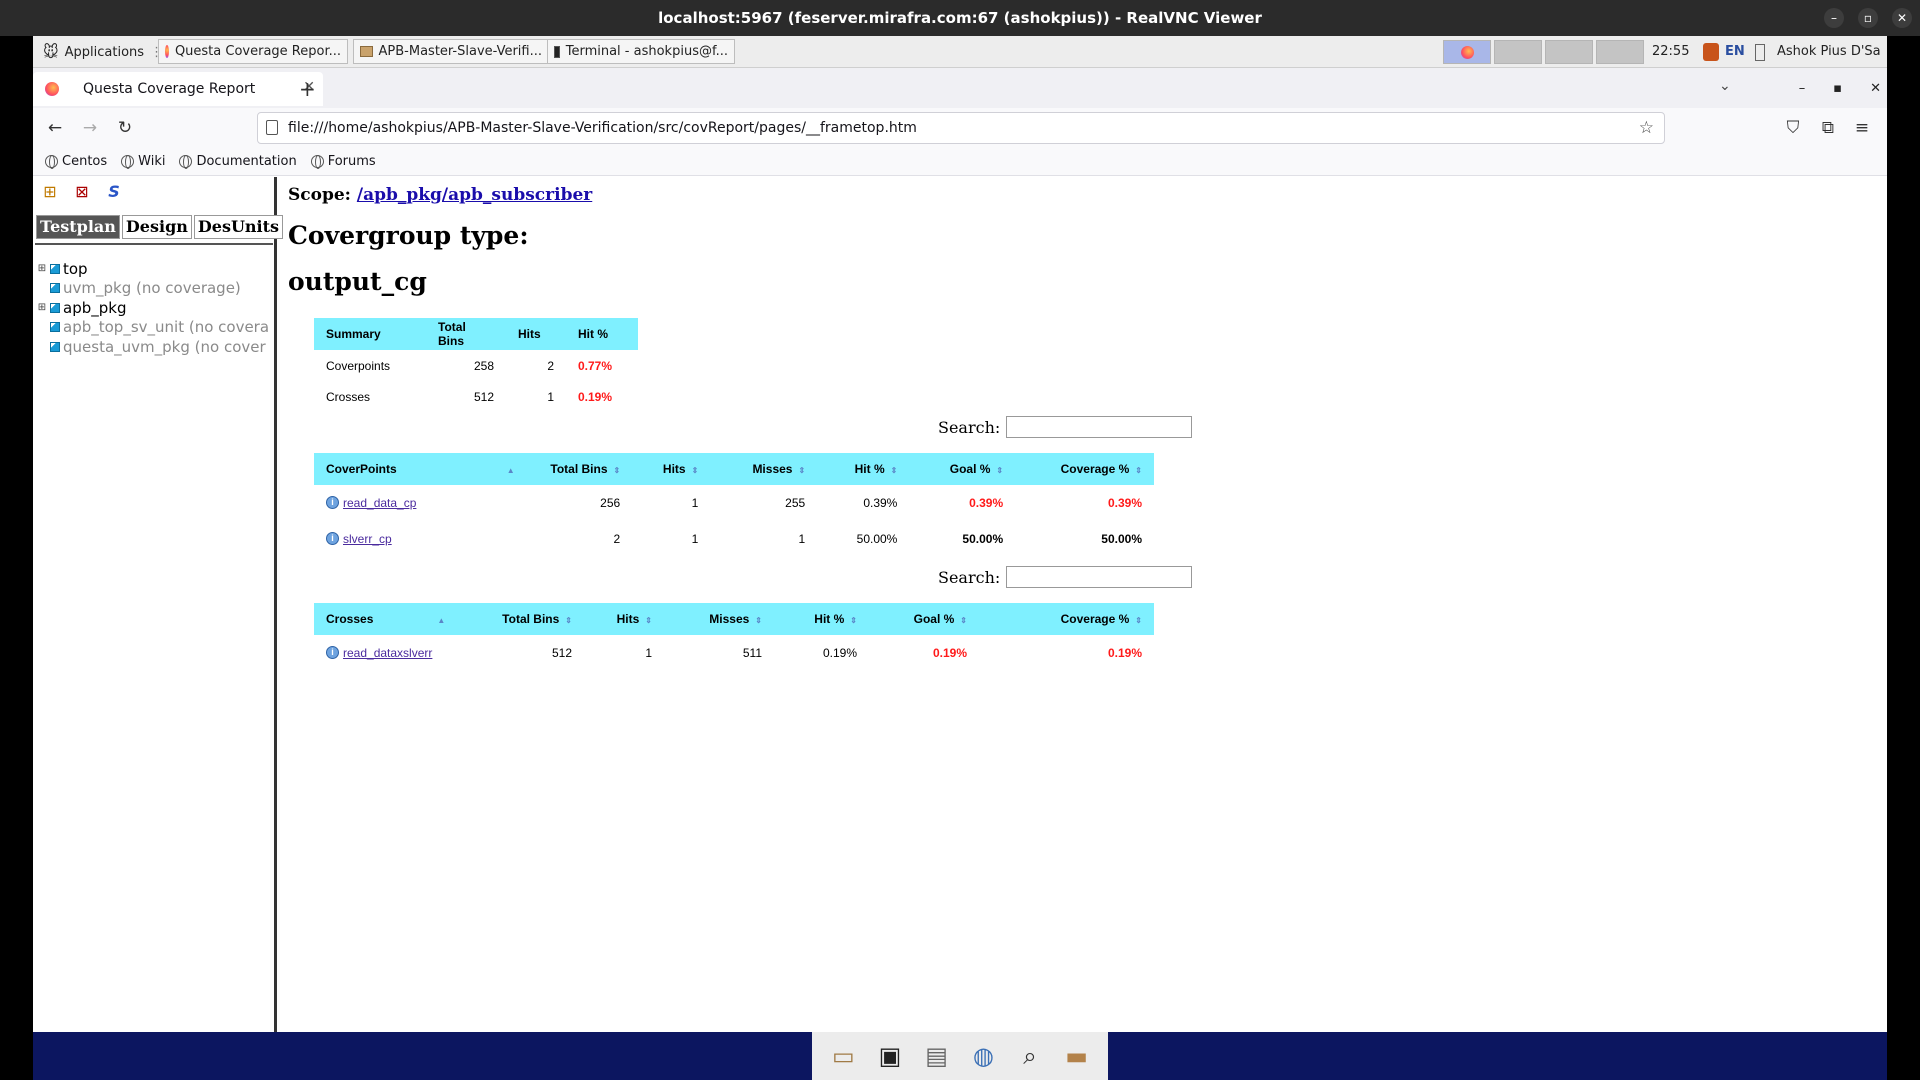  What do you see at coordinates (734, 539) in the screenshot?
I see `table-row: i slverr_cp 2 1 1 50.00% 50.00% 50.00%` at bounding box center [734, 539].